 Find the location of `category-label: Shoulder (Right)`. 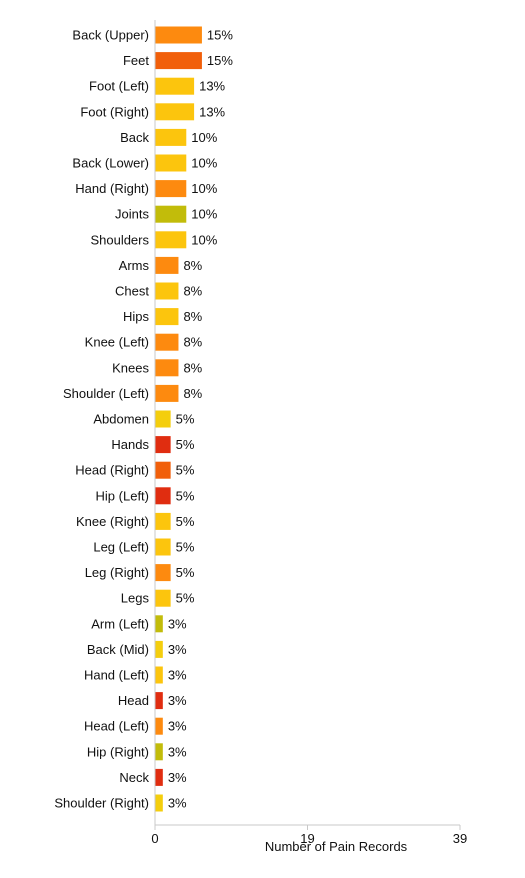

category-label: Shoulder (Right) is located at coordinates (101, 803).